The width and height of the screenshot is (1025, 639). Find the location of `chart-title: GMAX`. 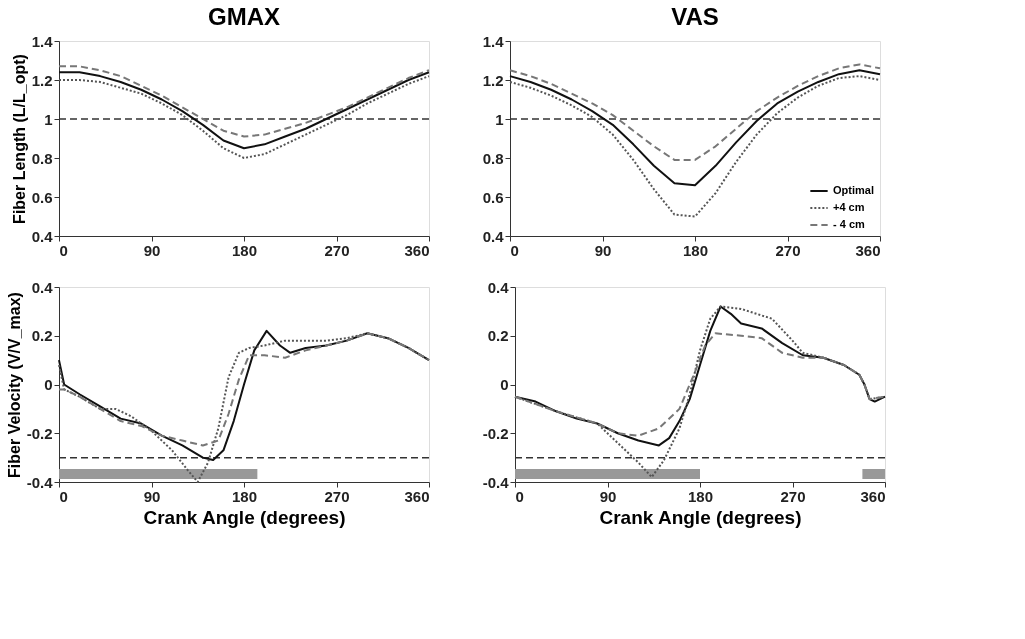

chart-title: GMAX is located at coordinates (244, 16).